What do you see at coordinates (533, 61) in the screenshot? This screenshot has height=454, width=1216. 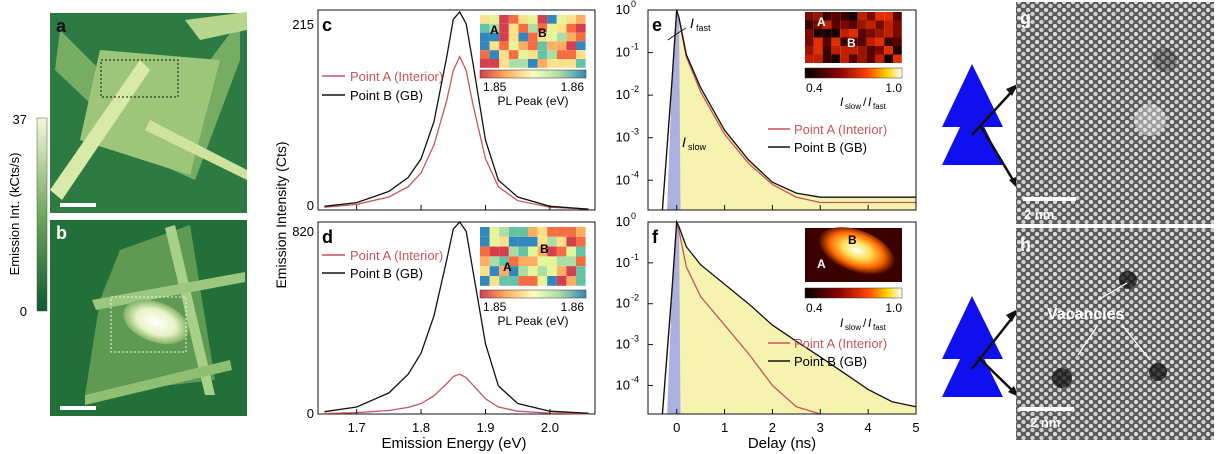 I see `inset-c-peakmap: A B 1.85 1.86 PL Peak (eV)` at bounding box center [533, 61].